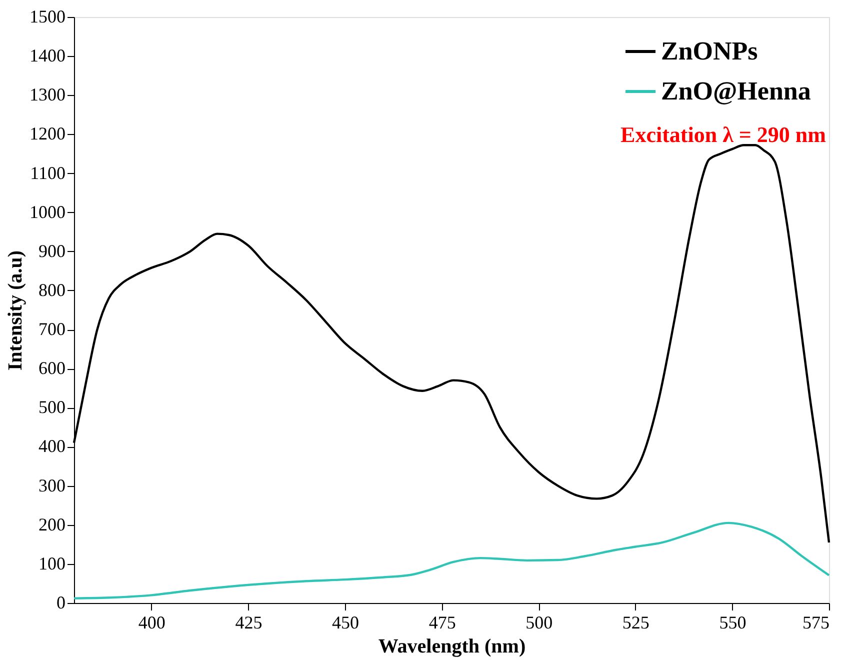 The image size is (855, 668). What do you see at coordinates (152, 622) in the screenshot?
I see `x-tick-label: 400` at bounding box center [152, 622].